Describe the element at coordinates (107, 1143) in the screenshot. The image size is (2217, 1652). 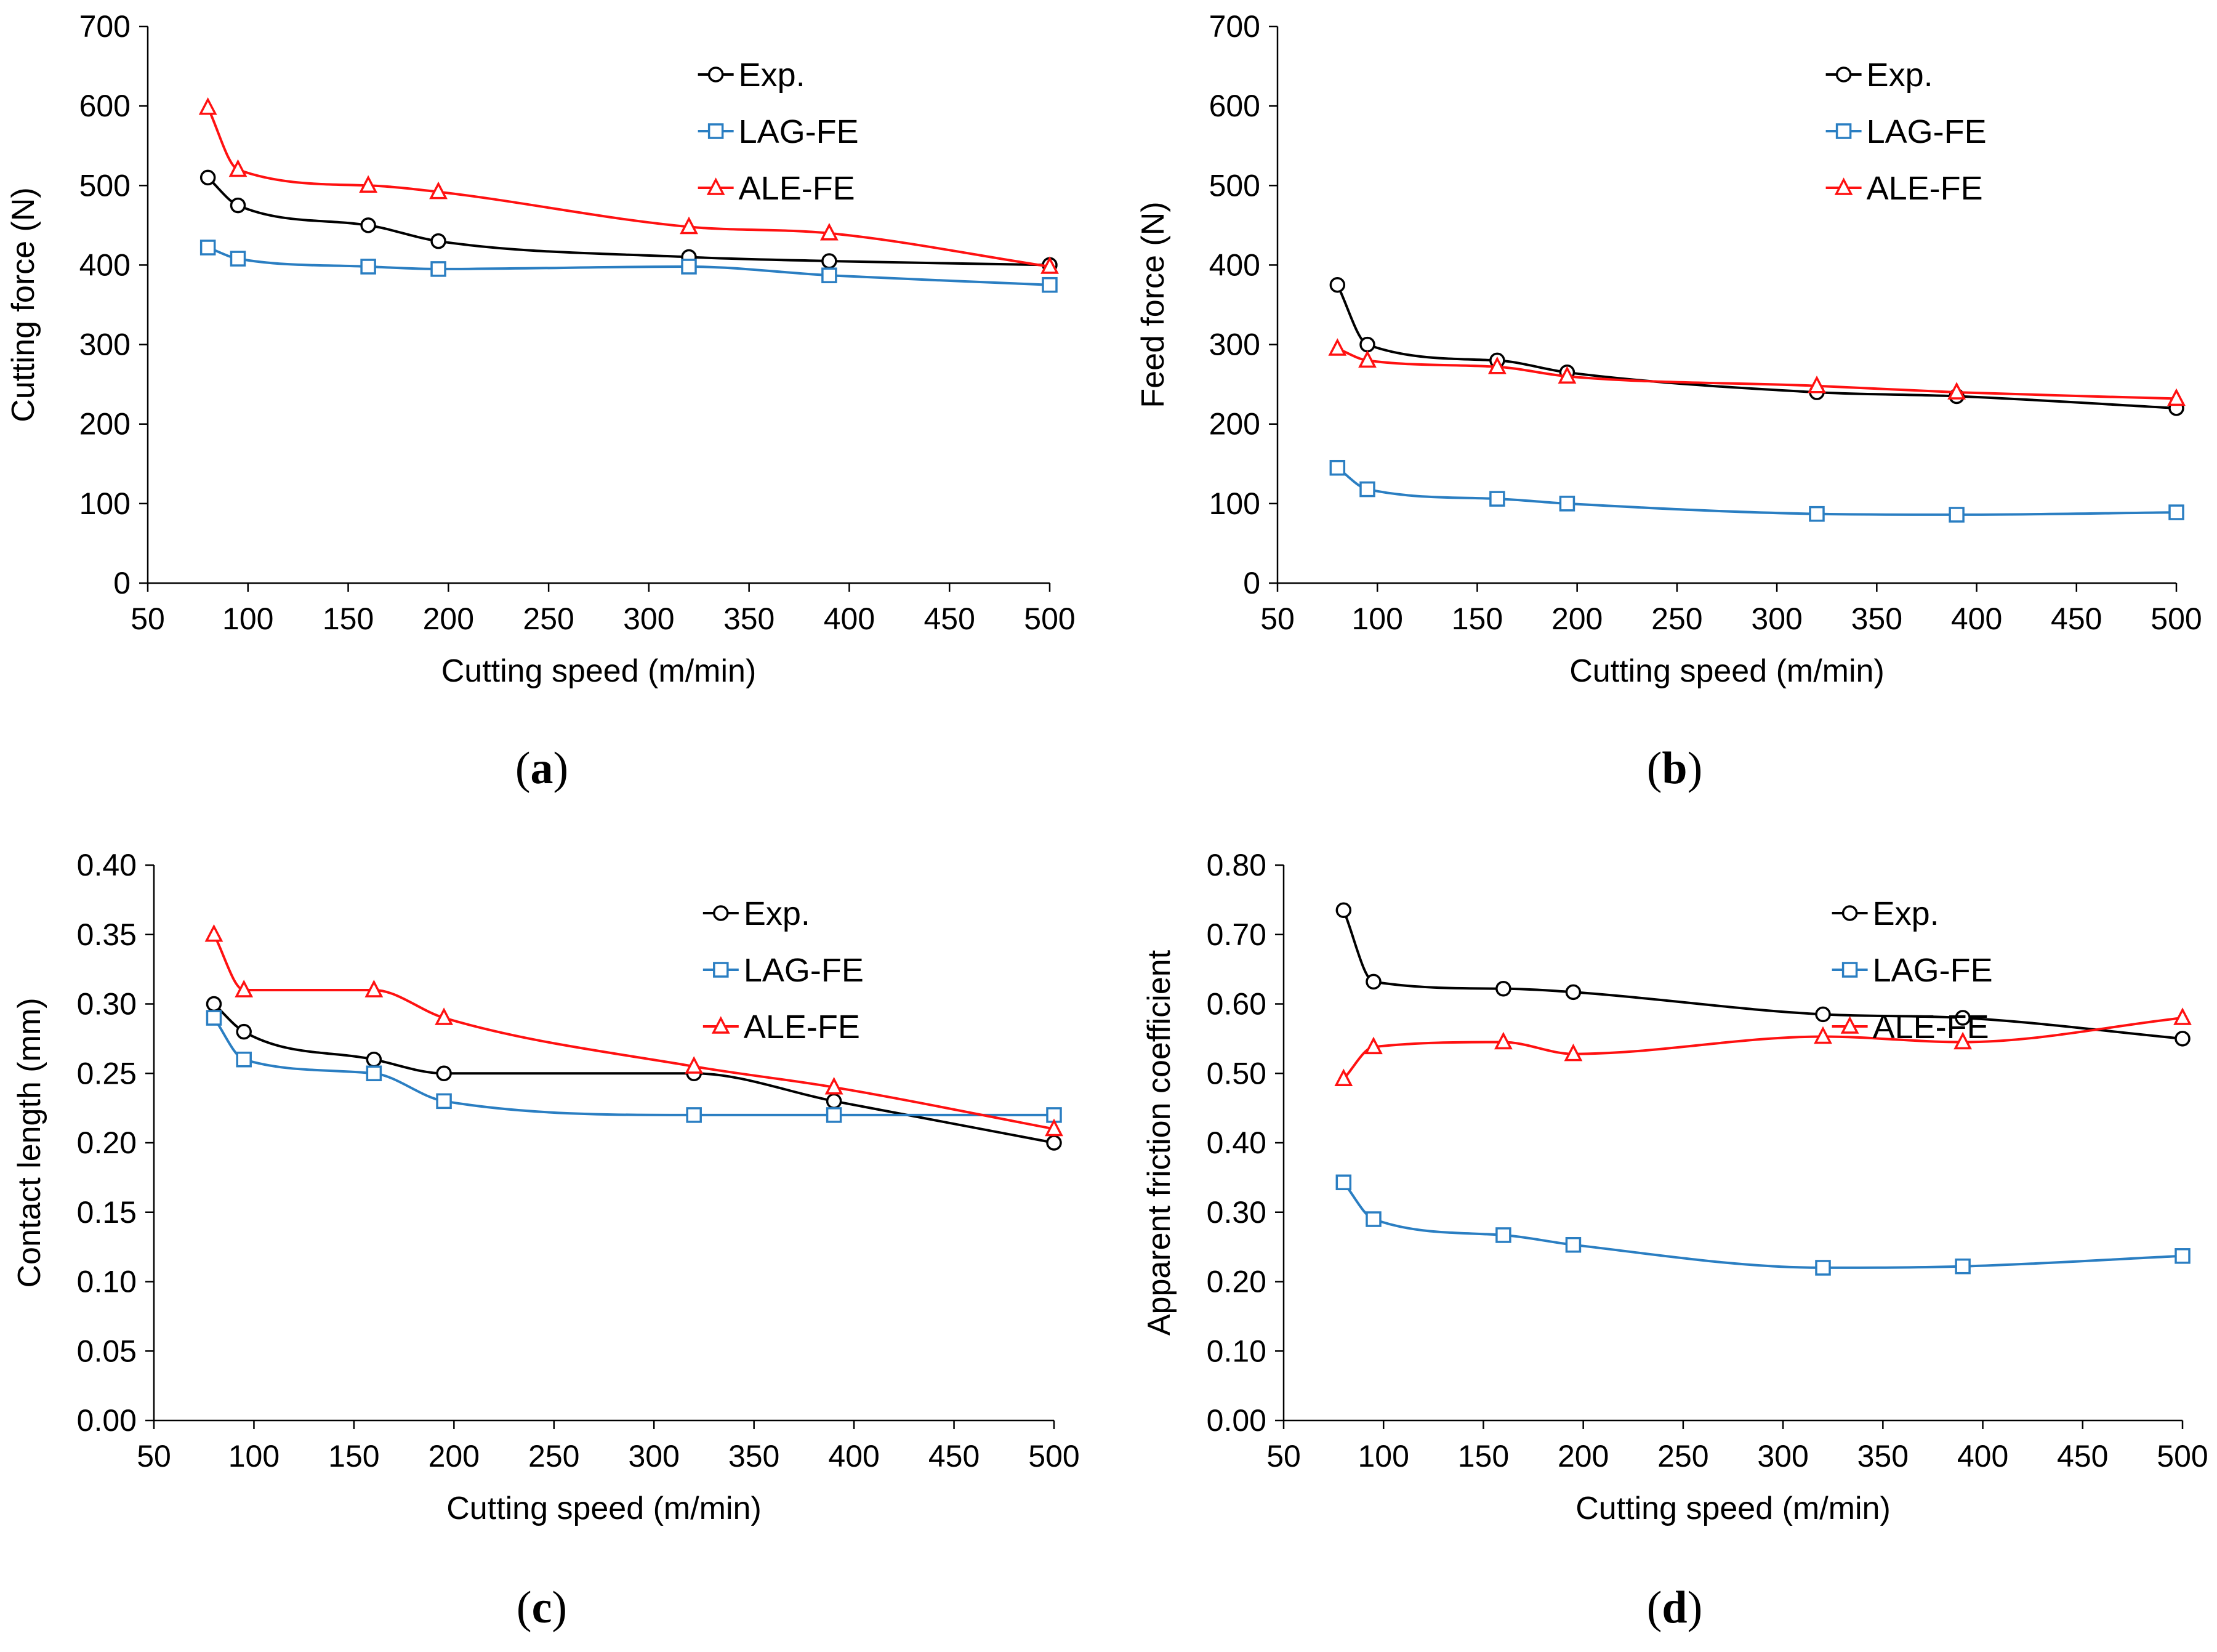
I see `y-tick-label: 0.20` at that location.